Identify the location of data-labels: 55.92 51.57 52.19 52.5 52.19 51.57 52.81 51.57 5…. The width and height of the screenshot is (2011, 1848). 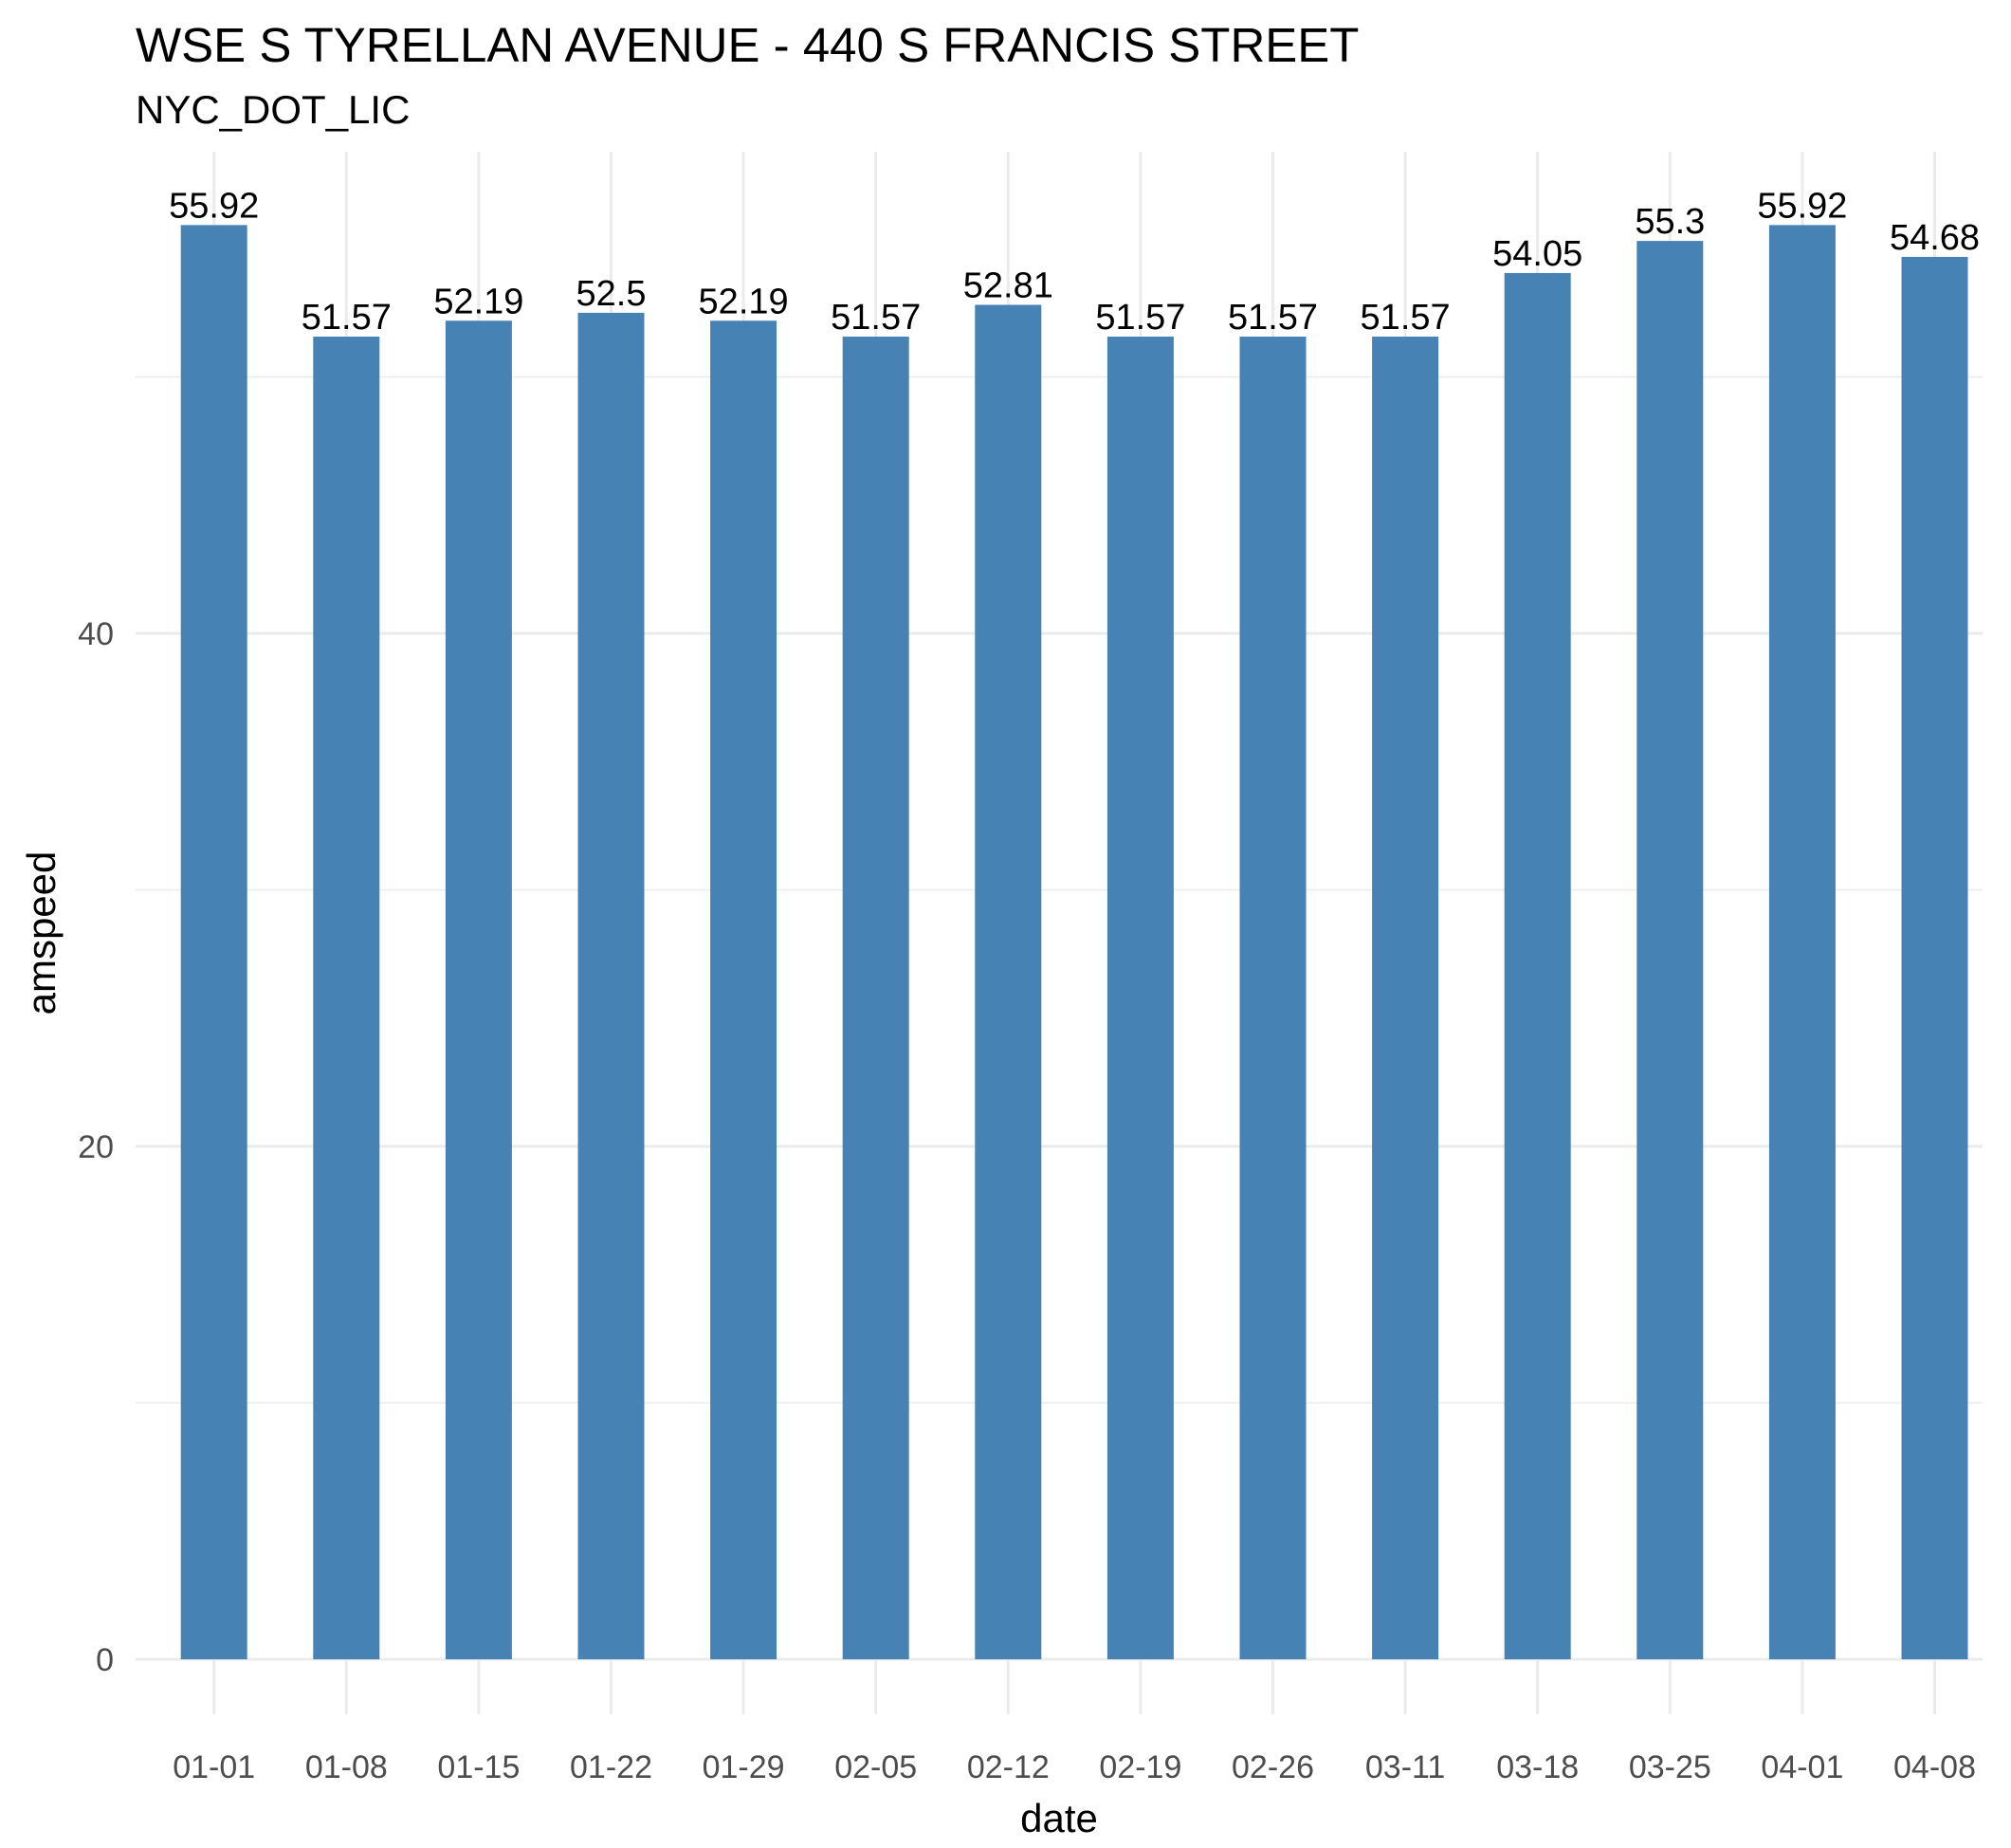
(1074, 262).